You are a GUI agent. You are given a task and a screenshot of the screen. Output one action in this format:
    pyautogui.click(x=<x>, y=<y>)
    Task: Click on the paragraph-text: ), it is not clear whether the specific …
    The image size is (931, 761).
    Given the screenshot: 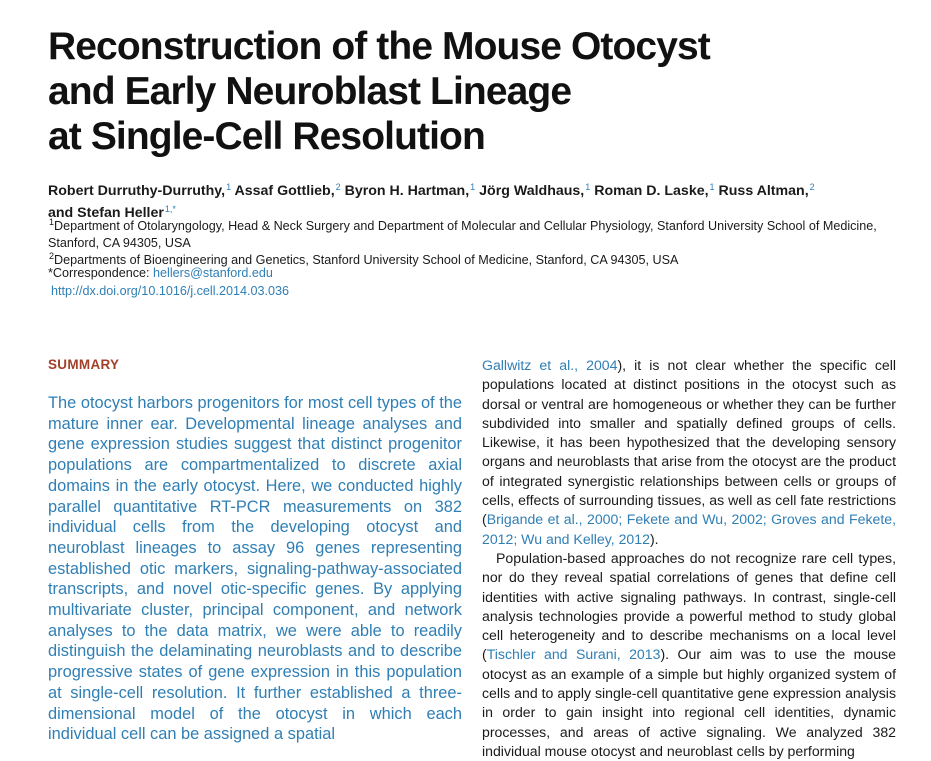 What is the action you would take?
    pyautogui.click(x=689, y=442)
    